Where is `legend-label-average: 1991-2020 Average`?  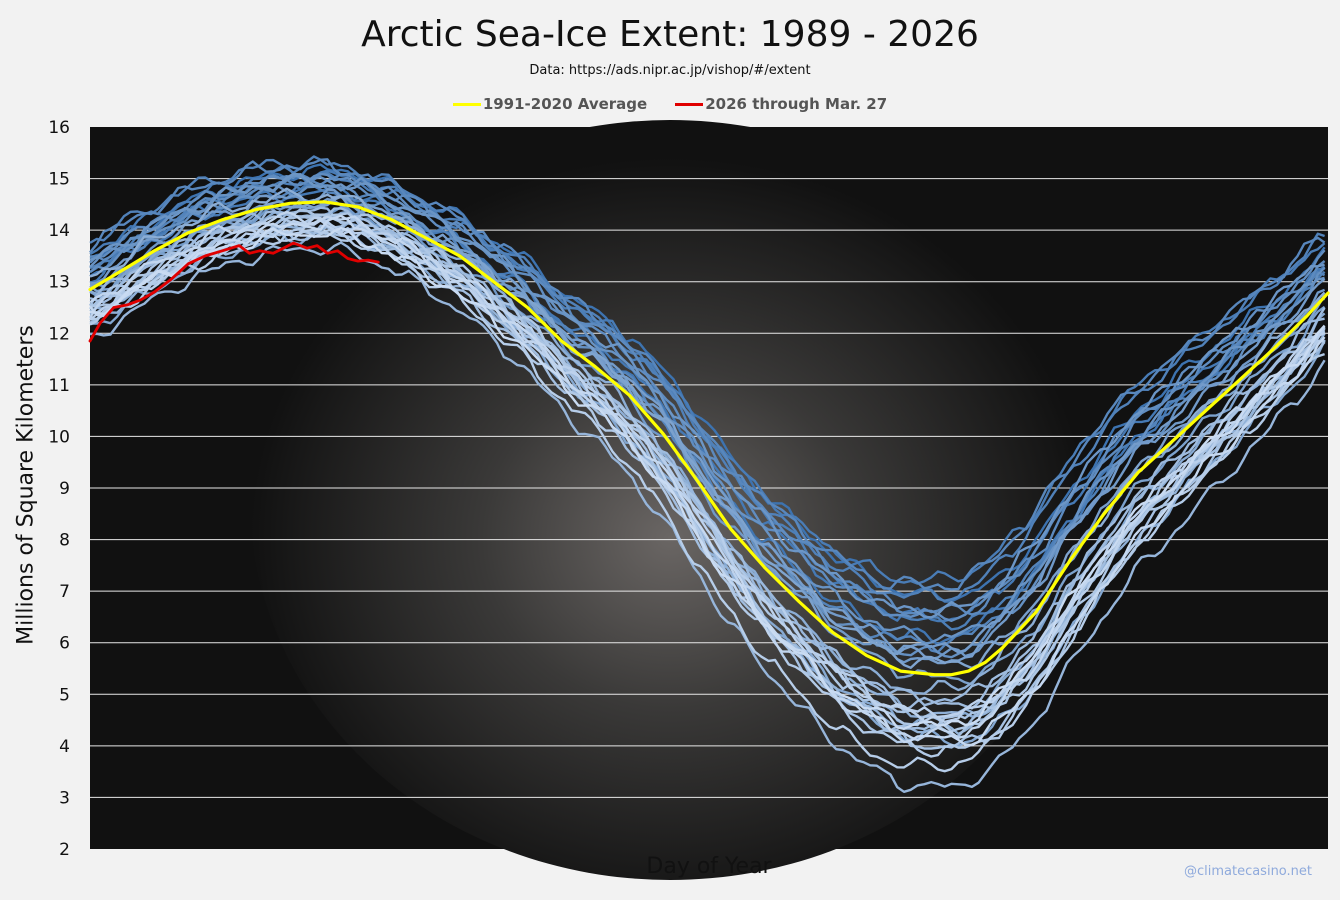
legend-label-average: 1991-2020 Average is located at coordinates (565, 104).